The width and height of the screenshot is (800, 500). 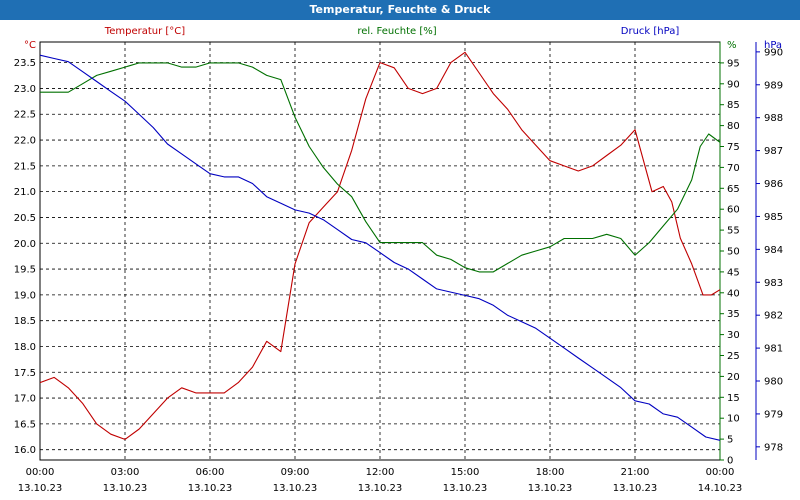 I want to click on x-tick-time: 18:00, so click(x=550, y=472).